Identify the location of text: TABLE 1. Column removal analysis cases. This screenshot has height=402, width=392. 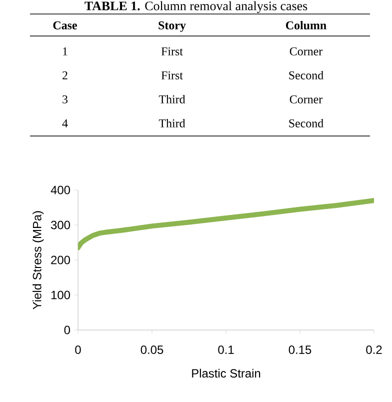
(196, 7).